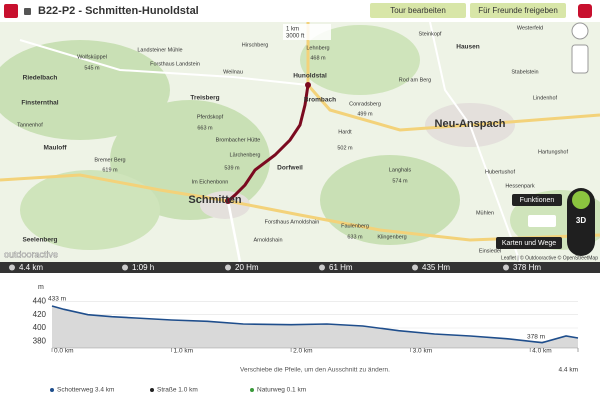  I want to click on place-label: Neu-Anspach, so click(470, 124).